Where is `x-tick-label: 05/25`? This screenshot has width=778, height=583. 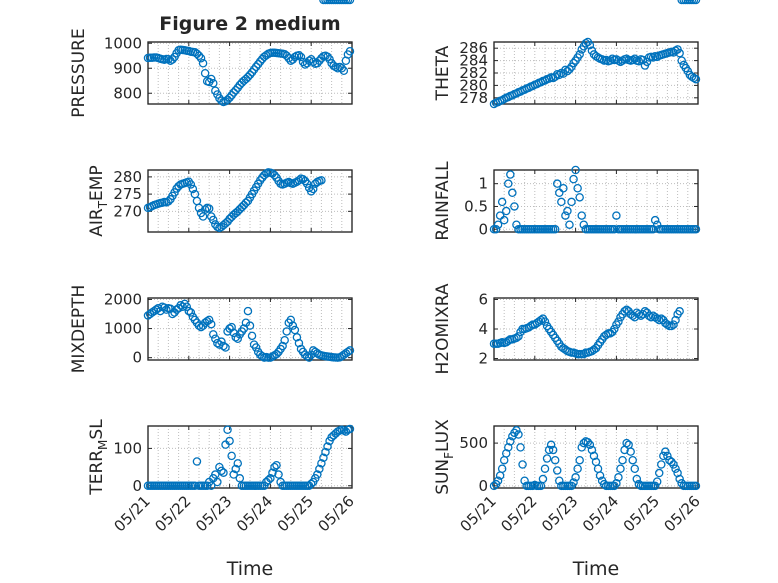 x-tick-label: 05/25 is located at coordinates (295, 513).